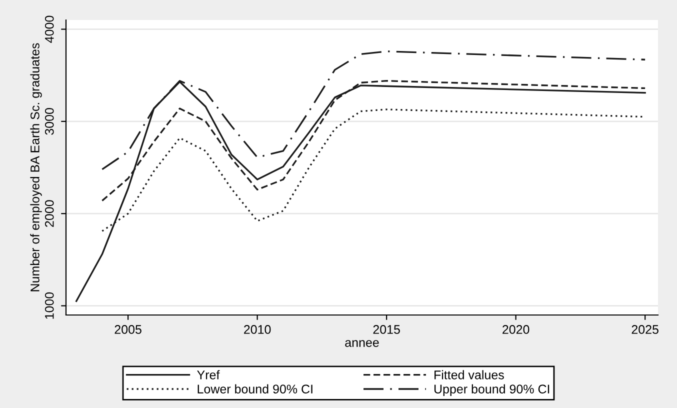 The width and height of the screenshot is (677, 408). Describe the element at coordinates (208, 375) in the screenshot. I see `legend-label: Yref` at that location.